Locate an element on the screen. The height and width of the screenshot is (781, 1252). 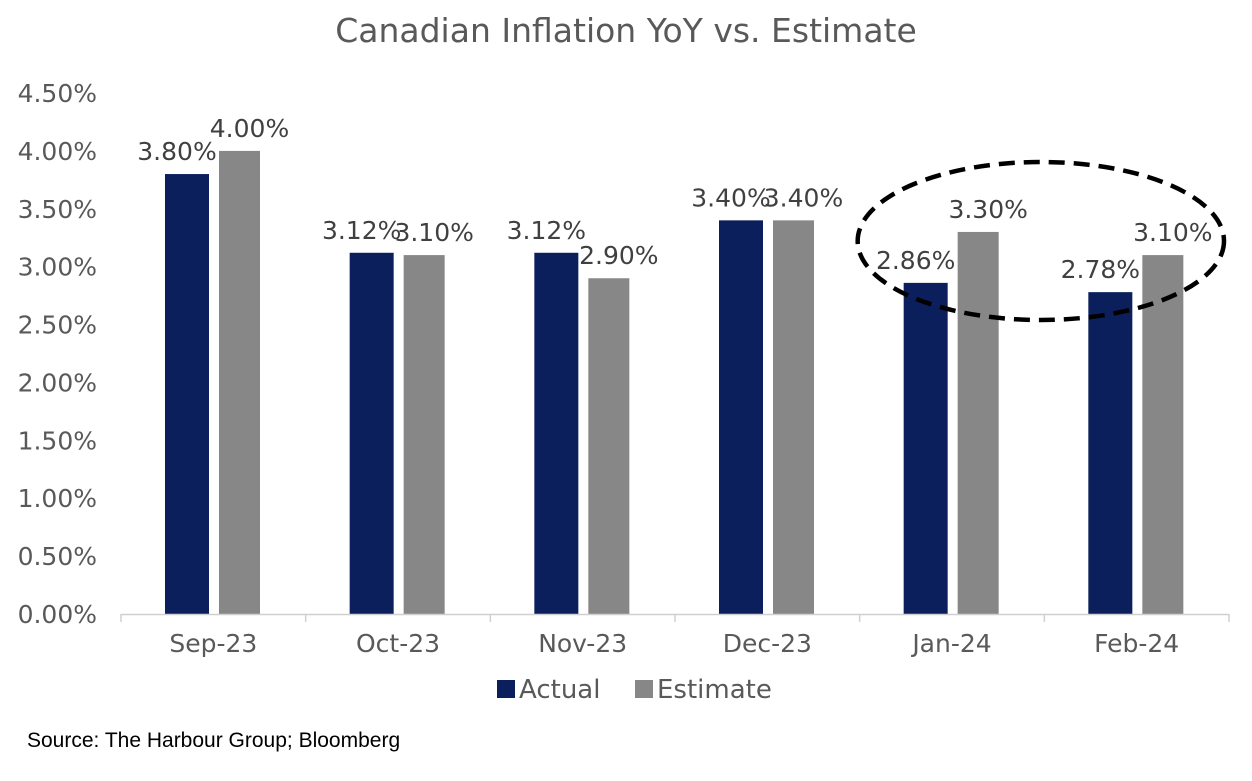
data-label-actual: 3.80% is located at coordinates (176, 151).